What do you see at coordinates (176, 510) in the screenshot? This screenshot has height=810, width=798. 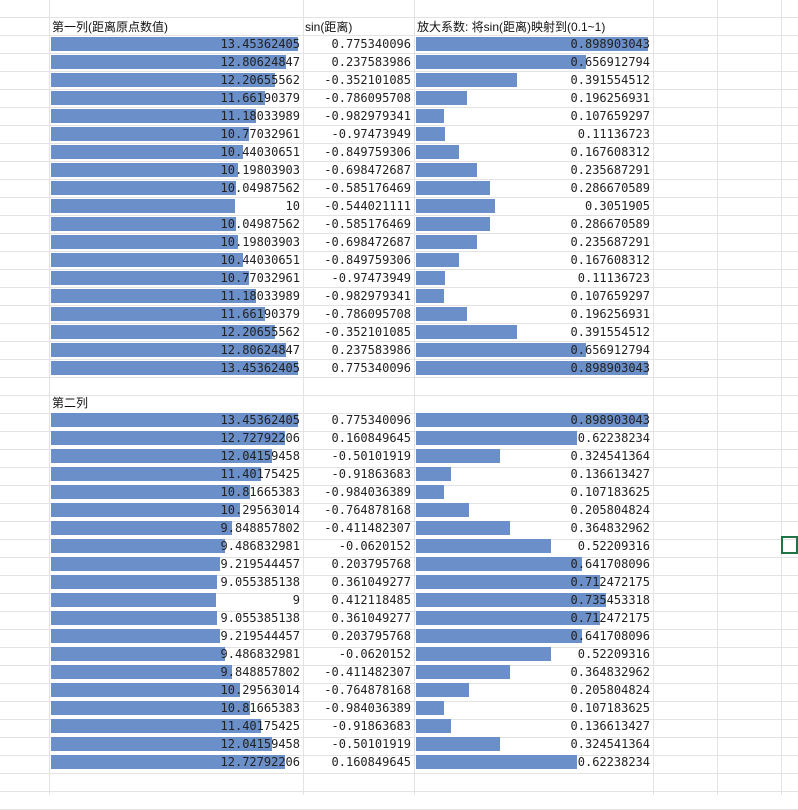 I see `section2-col1-cell: 10.29563014` at bounding box center [176, 510].